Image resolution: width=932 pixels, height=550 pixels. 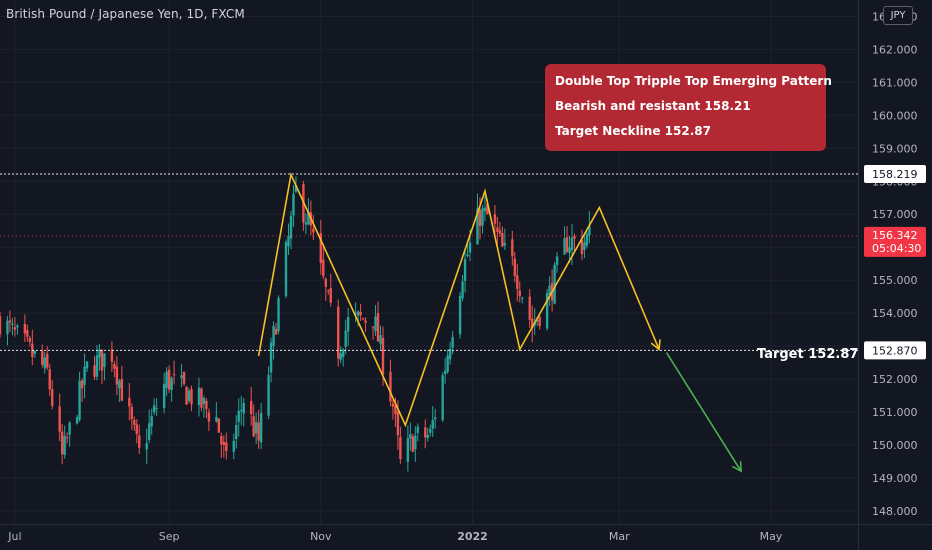 I want to click on time-tick-label: Jul, so click(x=14, y=536).